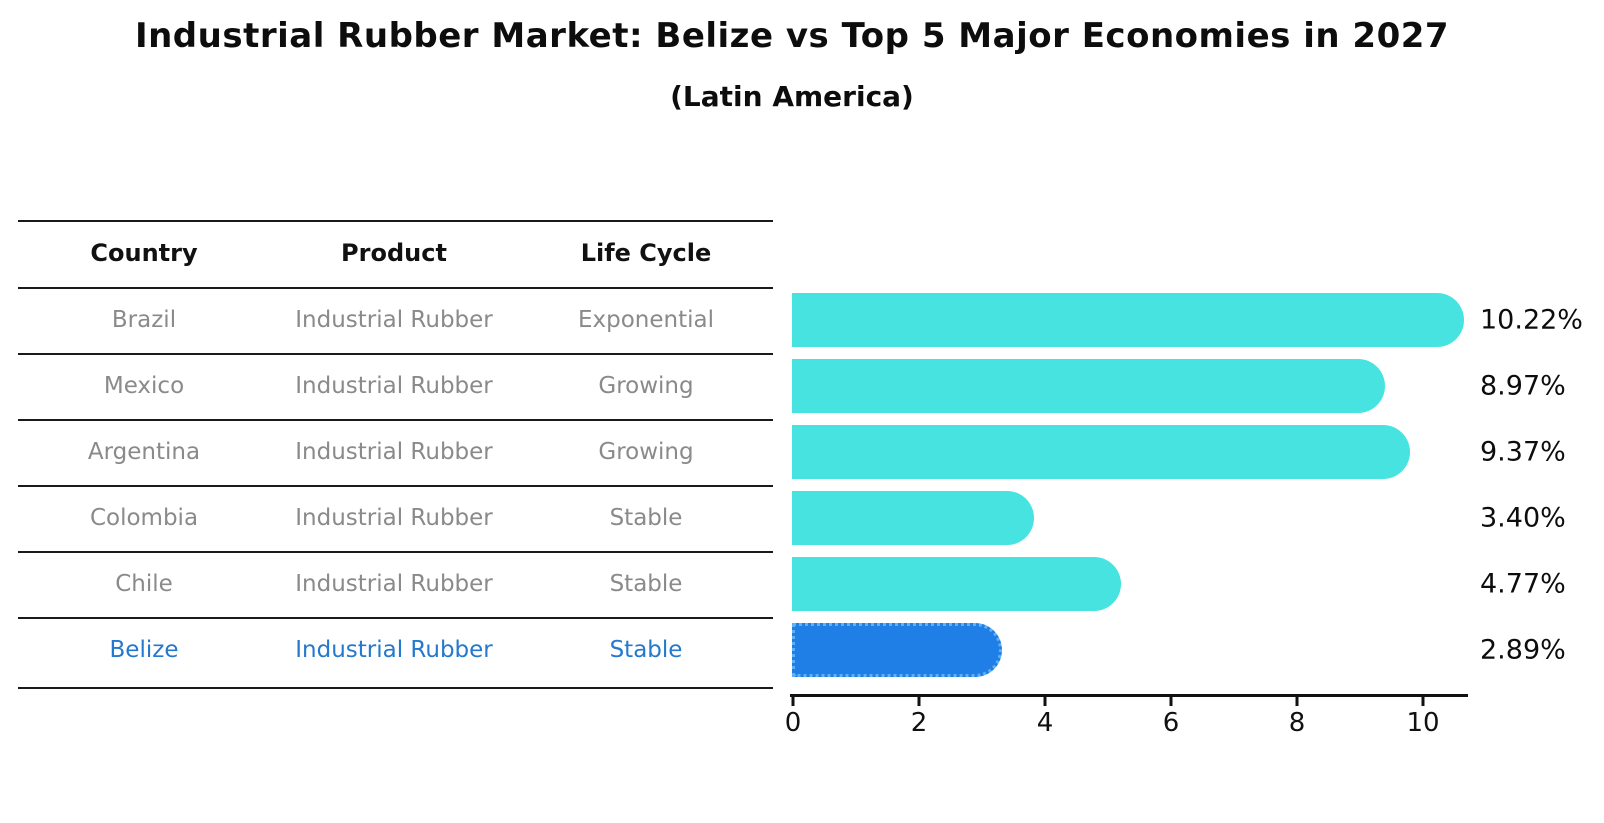  Describe the element at coordinates (1523, 452) in the screenshot. I see `bar-value-label: 9.37%` at that location.